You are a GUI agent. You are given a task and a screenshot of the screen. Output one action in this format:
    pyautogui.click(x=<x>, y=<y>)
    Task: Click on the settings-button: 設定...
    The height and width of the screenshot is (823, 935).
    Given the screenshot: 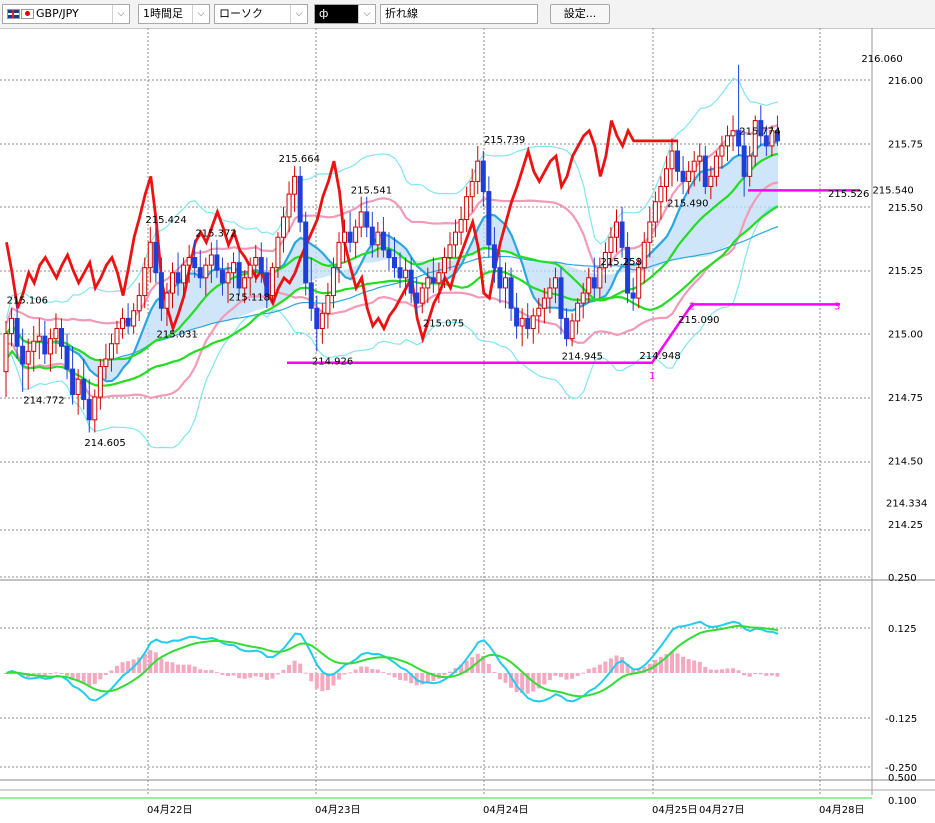 What is the action you would take?
    pyautogui.click(x=580, y=14)
    